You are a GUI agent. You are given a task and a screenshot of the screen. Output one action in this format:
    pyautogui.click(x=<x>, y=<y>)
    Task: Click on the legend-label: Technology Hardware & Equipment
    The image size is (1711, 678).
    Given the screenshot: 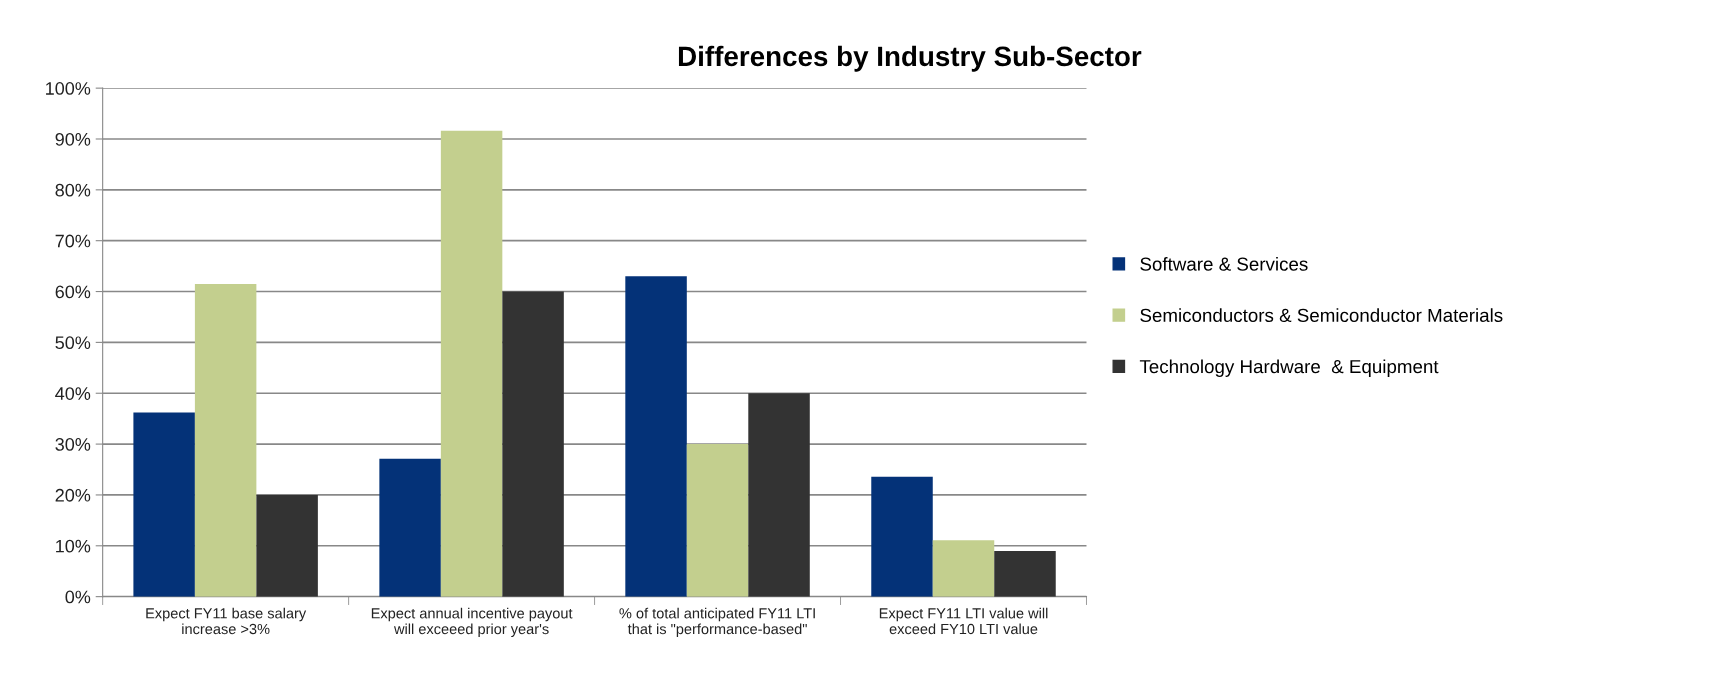 What is the action you would take?
    pyautogui.click(x=1289, y=368)
    